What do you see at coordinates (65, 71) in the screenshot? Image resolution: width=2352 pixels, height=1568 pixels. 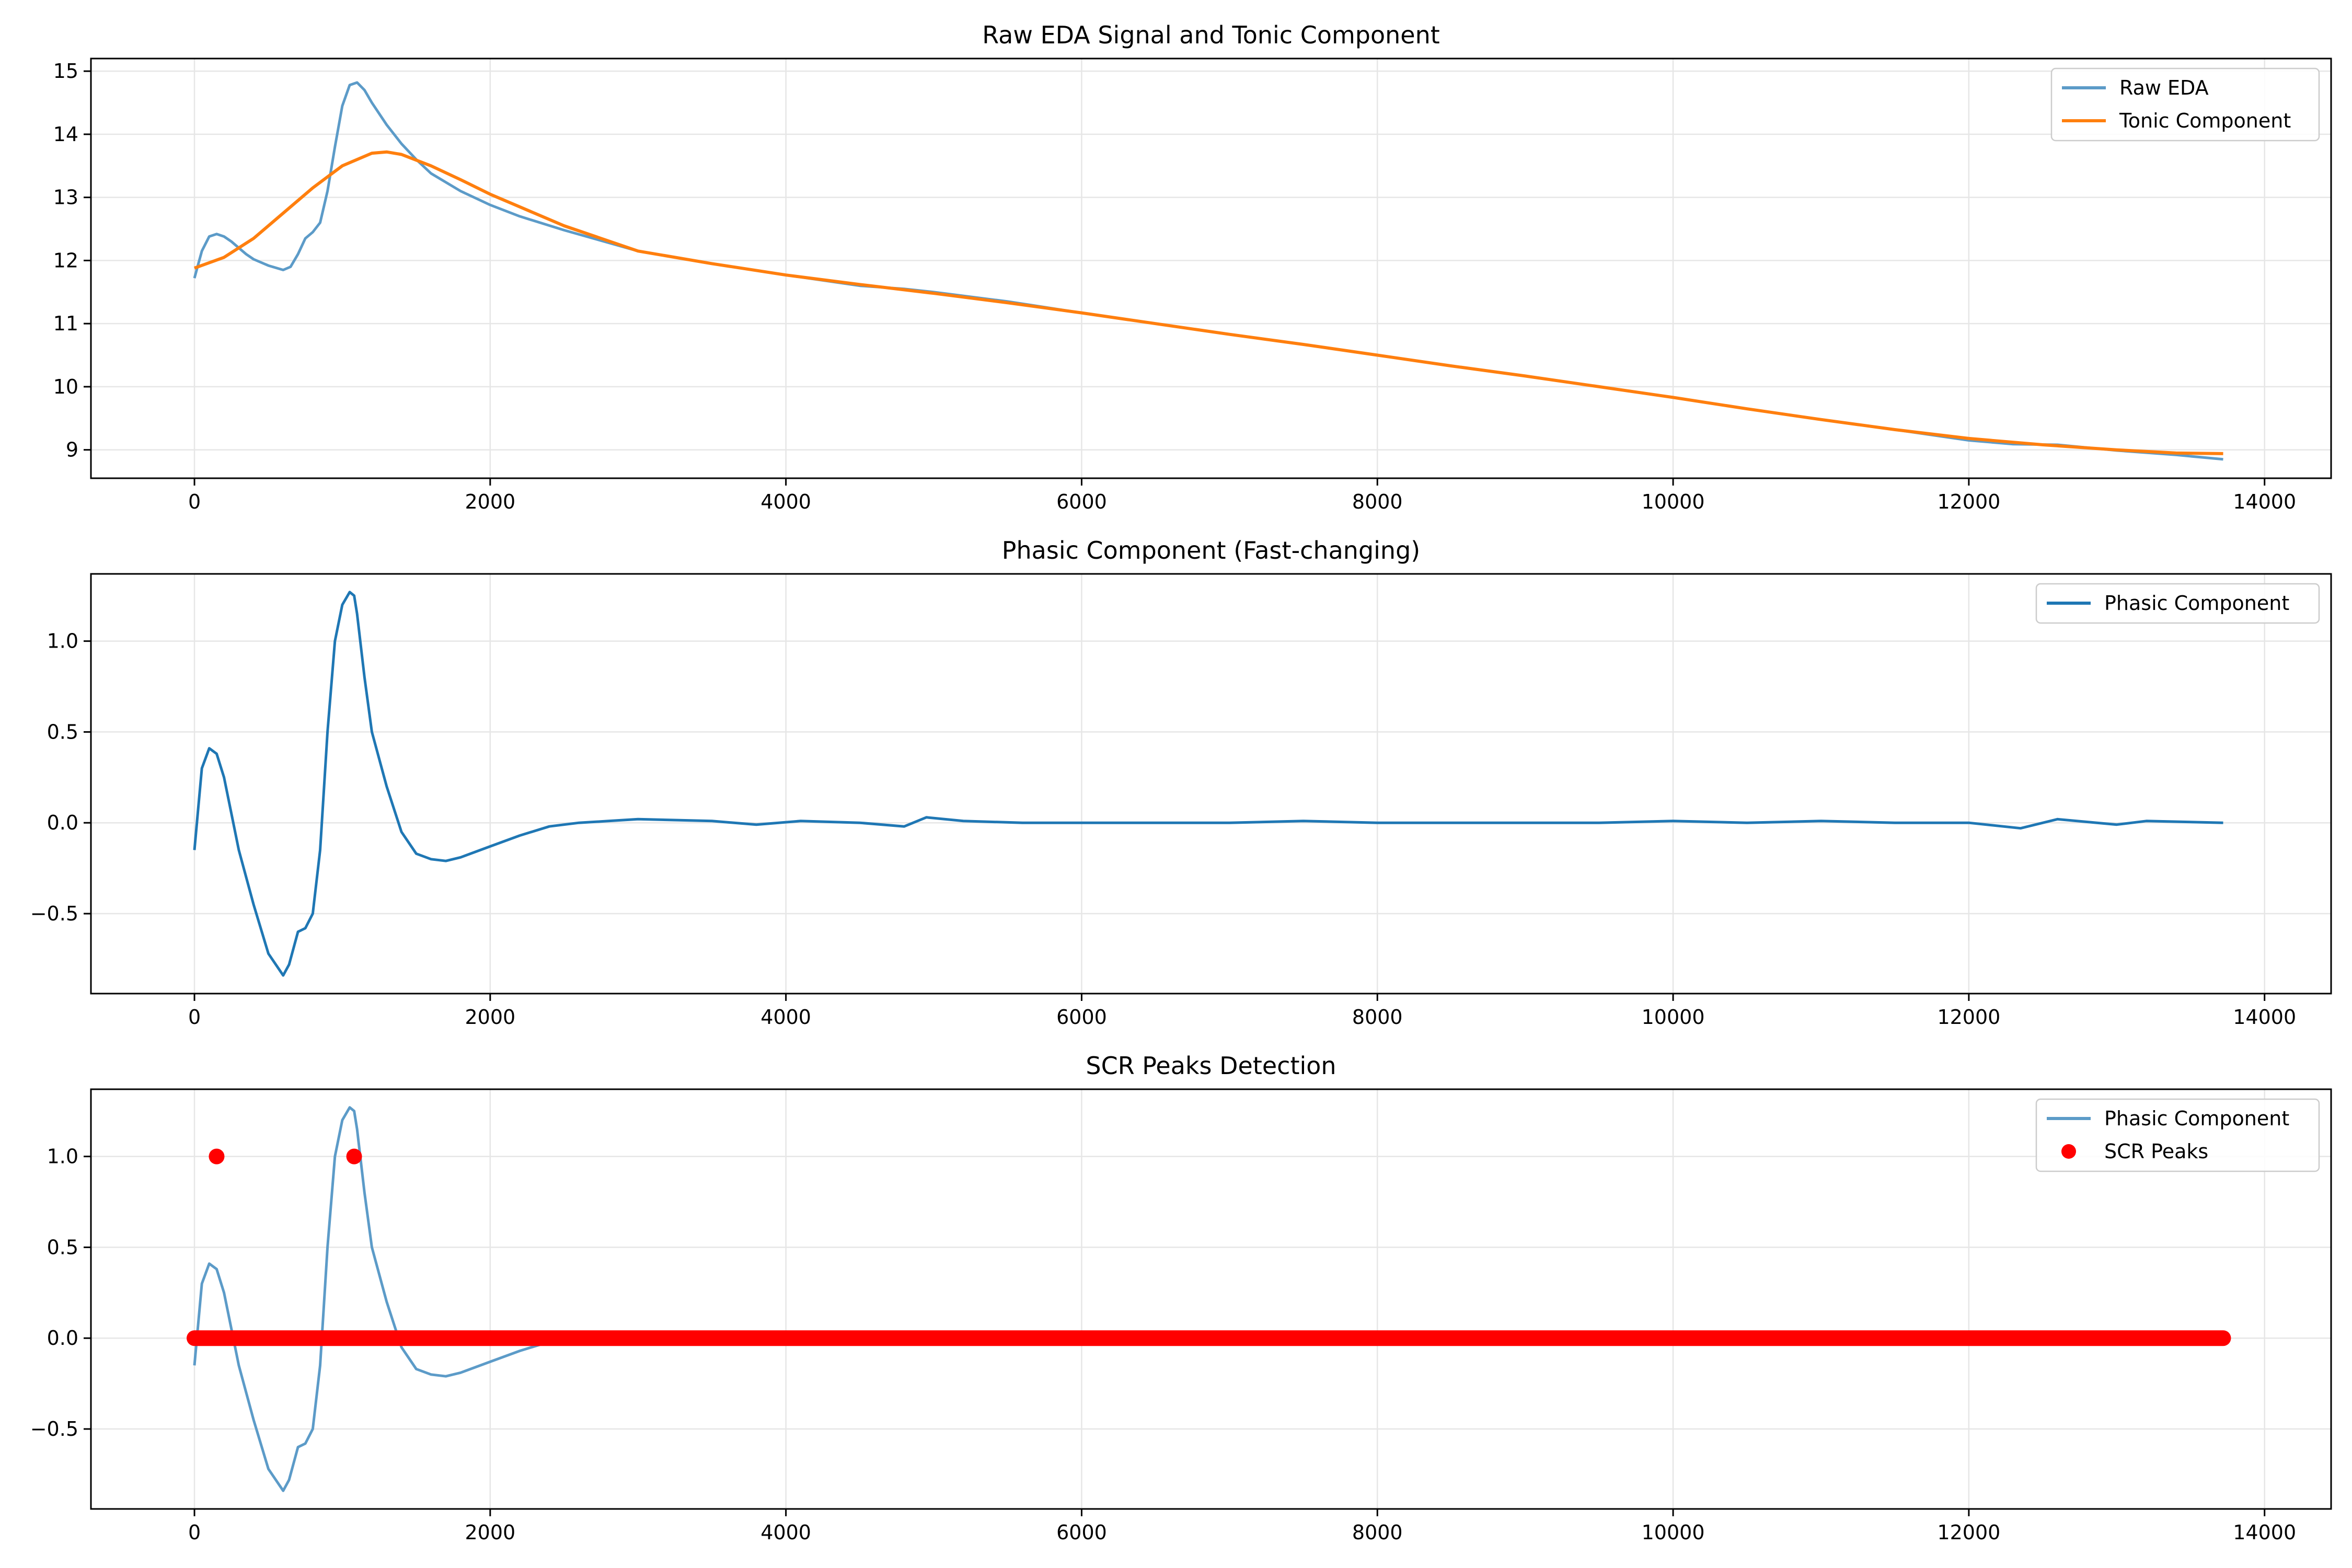 I see `y-tick-label: 15` at bounding box center [65, 71].